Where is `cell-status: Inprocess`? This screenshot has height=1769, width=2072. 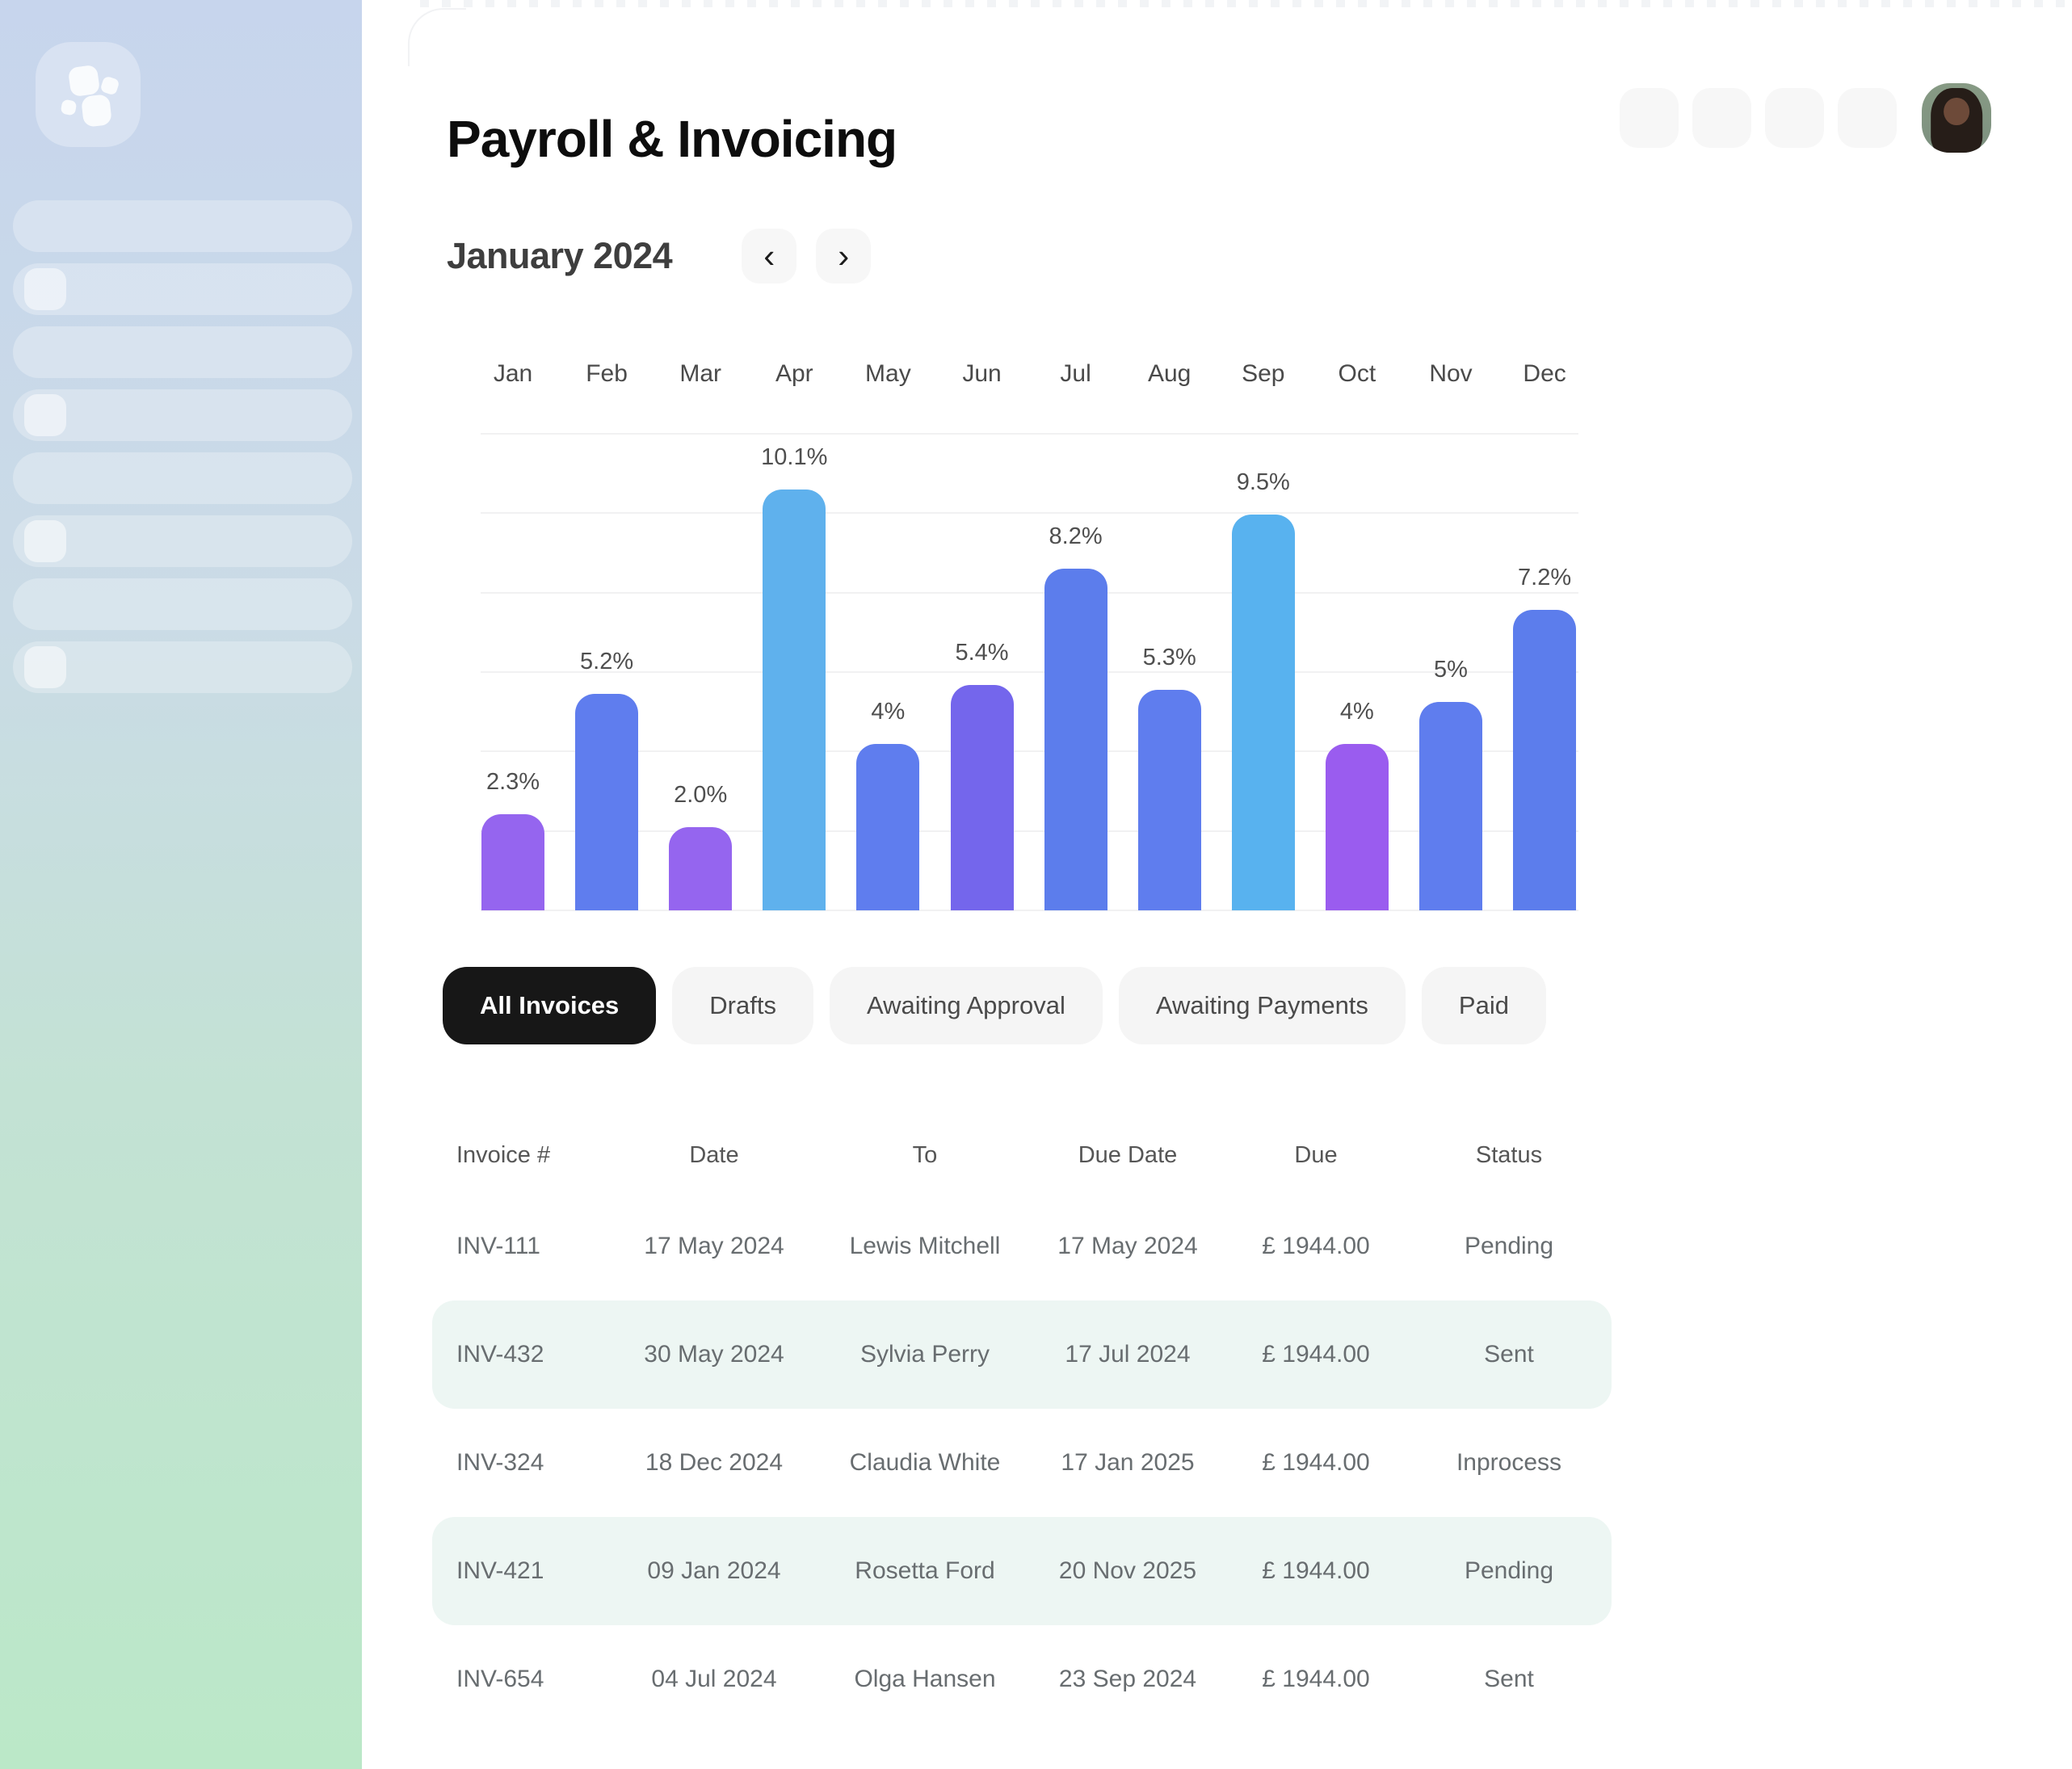 cell-status: Inprocess is located at coordinates (1509, 1462).